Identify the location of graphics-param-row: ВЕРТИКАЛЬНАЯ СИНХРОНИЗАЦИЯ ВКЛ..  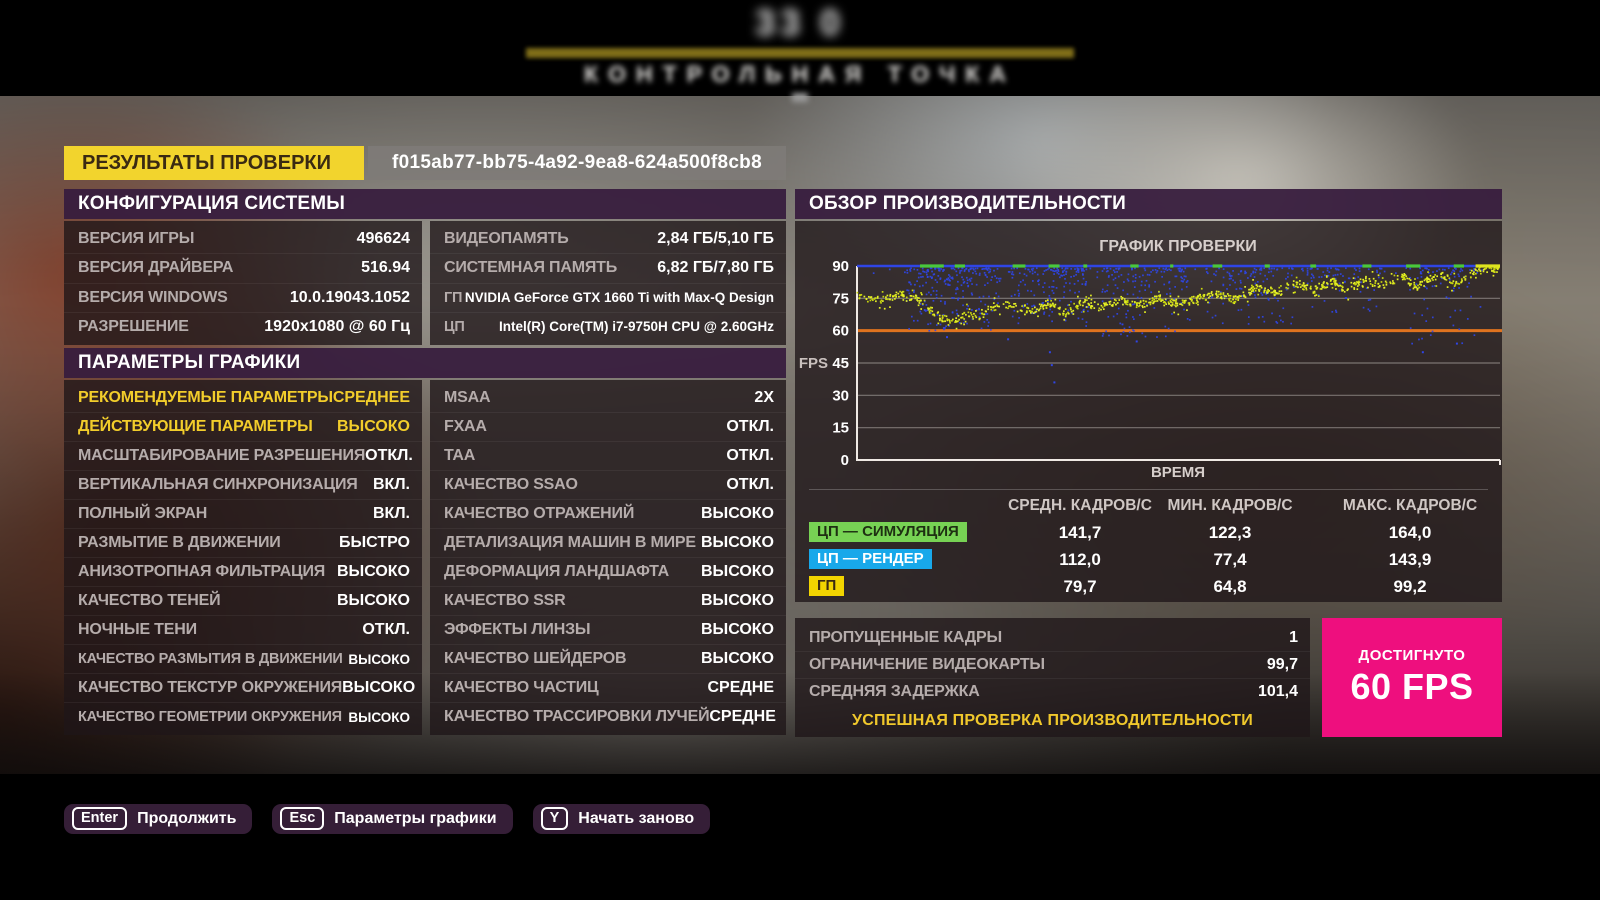
(243, 484).